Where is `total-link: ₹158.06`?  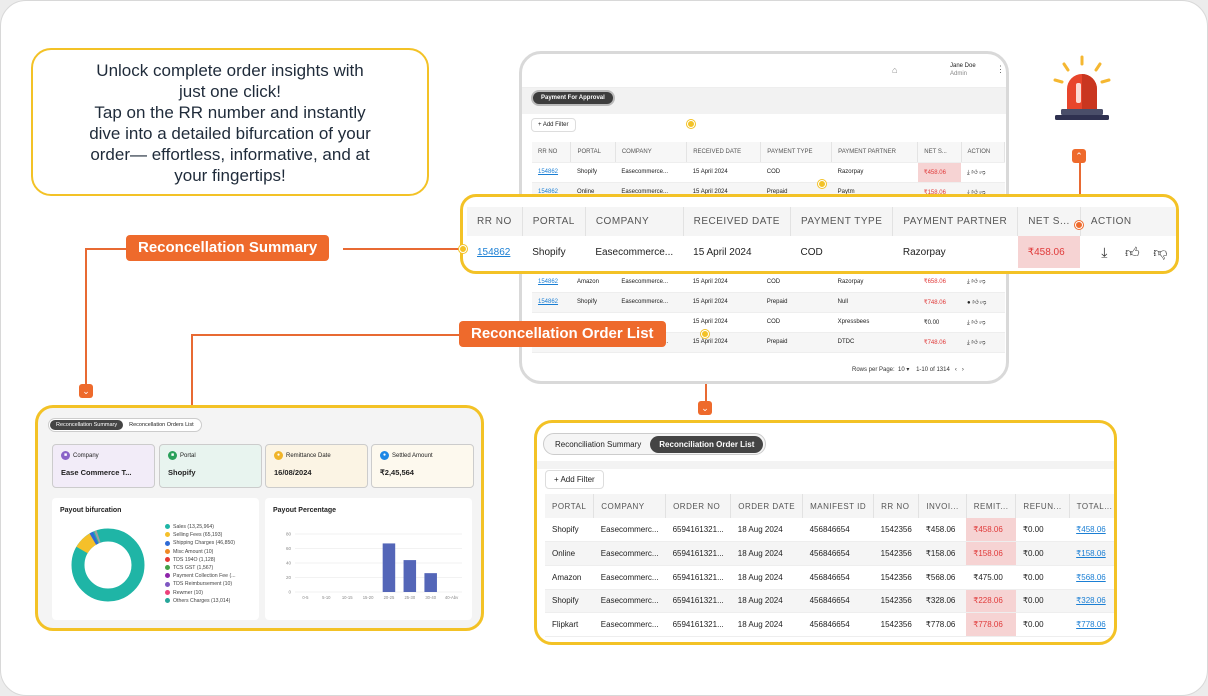
total-link: ₹158.06 is located at coordinates (1091, 554).